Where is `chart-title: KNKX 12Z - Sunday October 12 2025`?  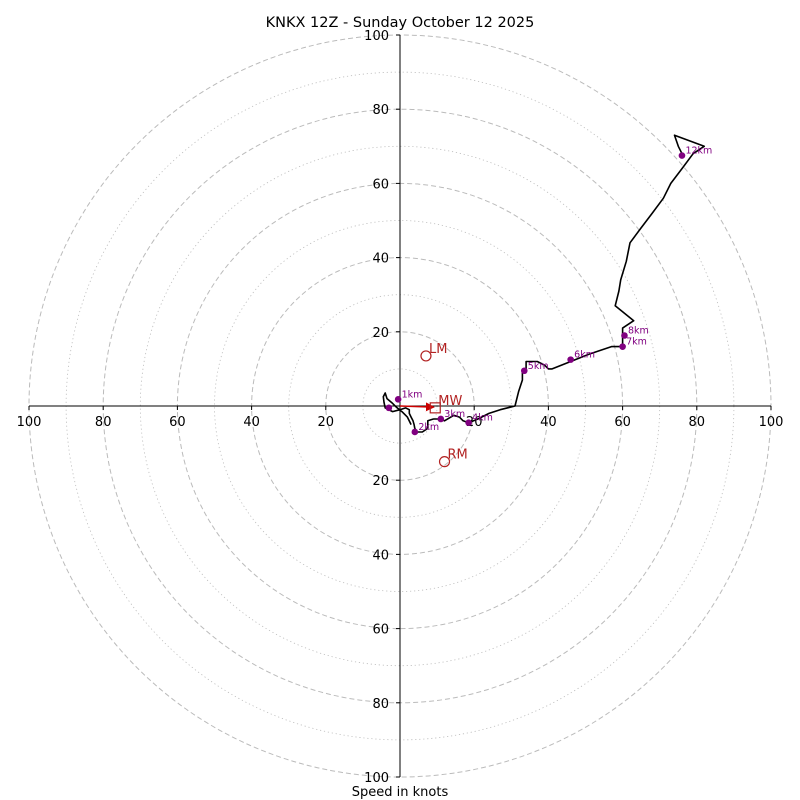
chart-title: KNKX 12Z - Sunday October 12 2025 is located at coordinates (400, 23).